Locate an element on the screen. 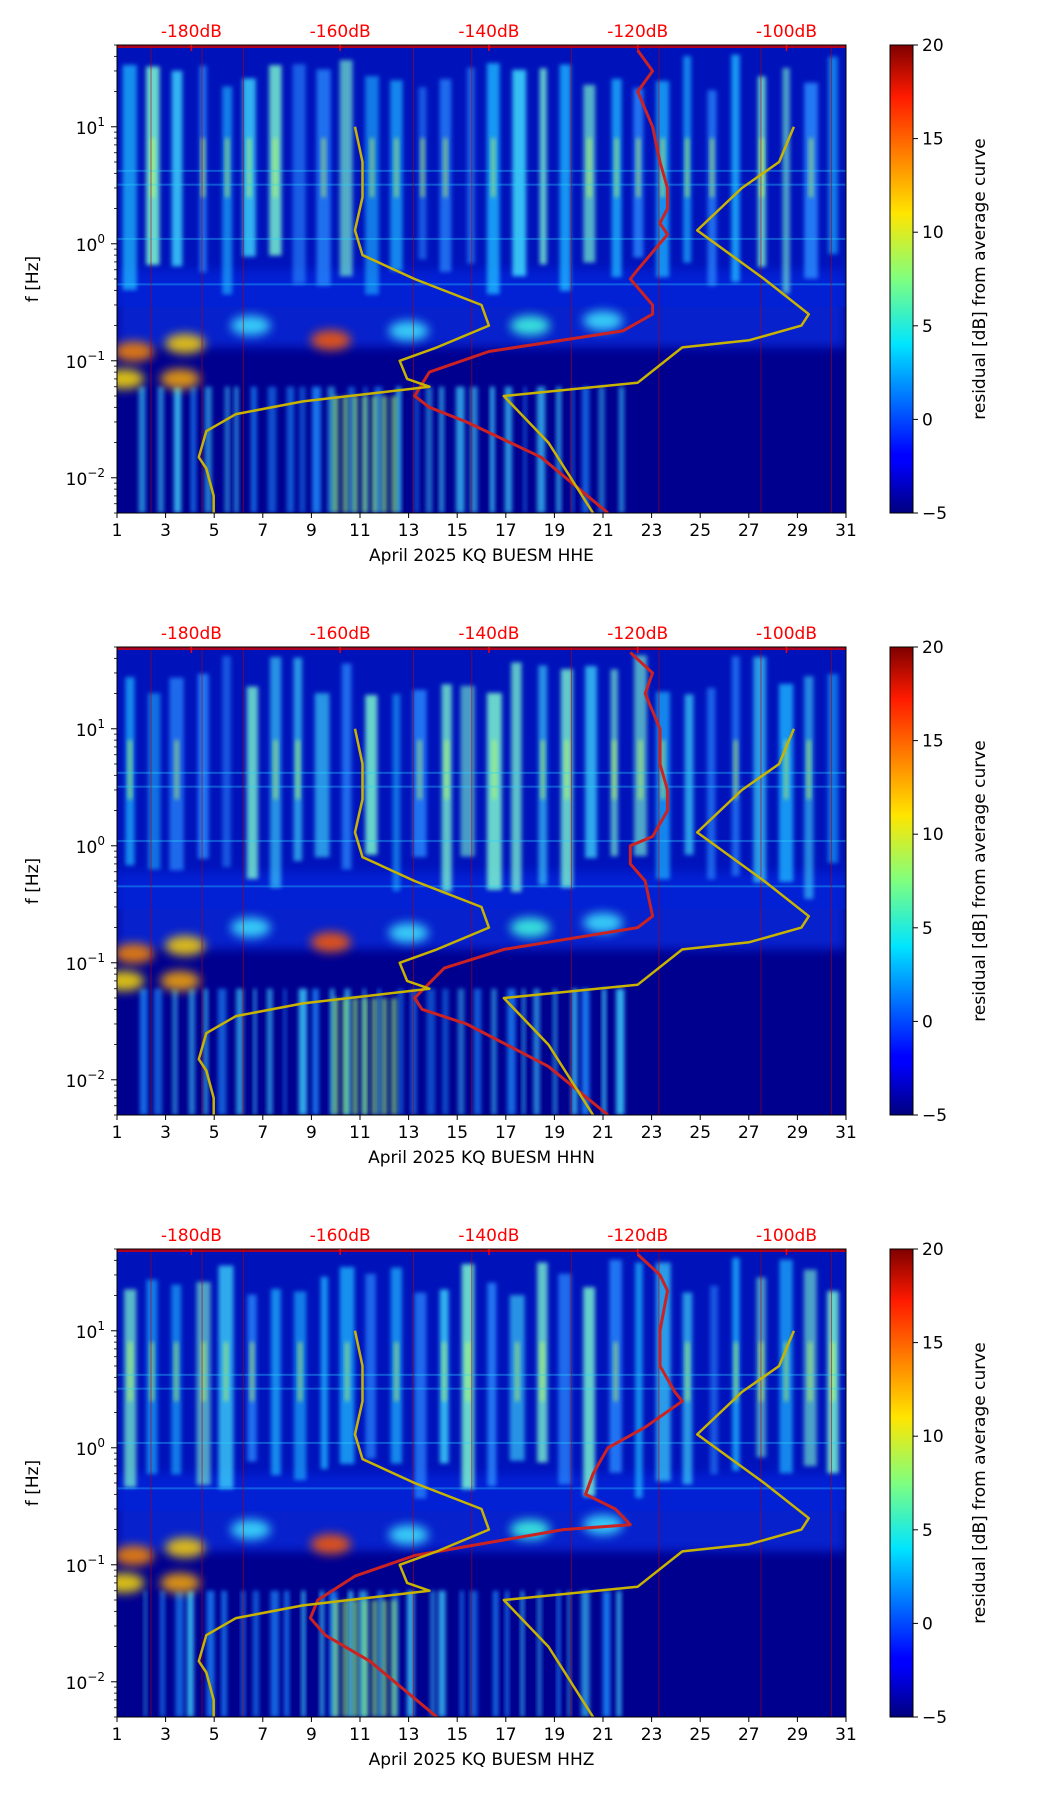 Image resolution: width=1052 pixels, height=1806 pixels. x-tick-label: 19 is located at coordinates (555, 1133).